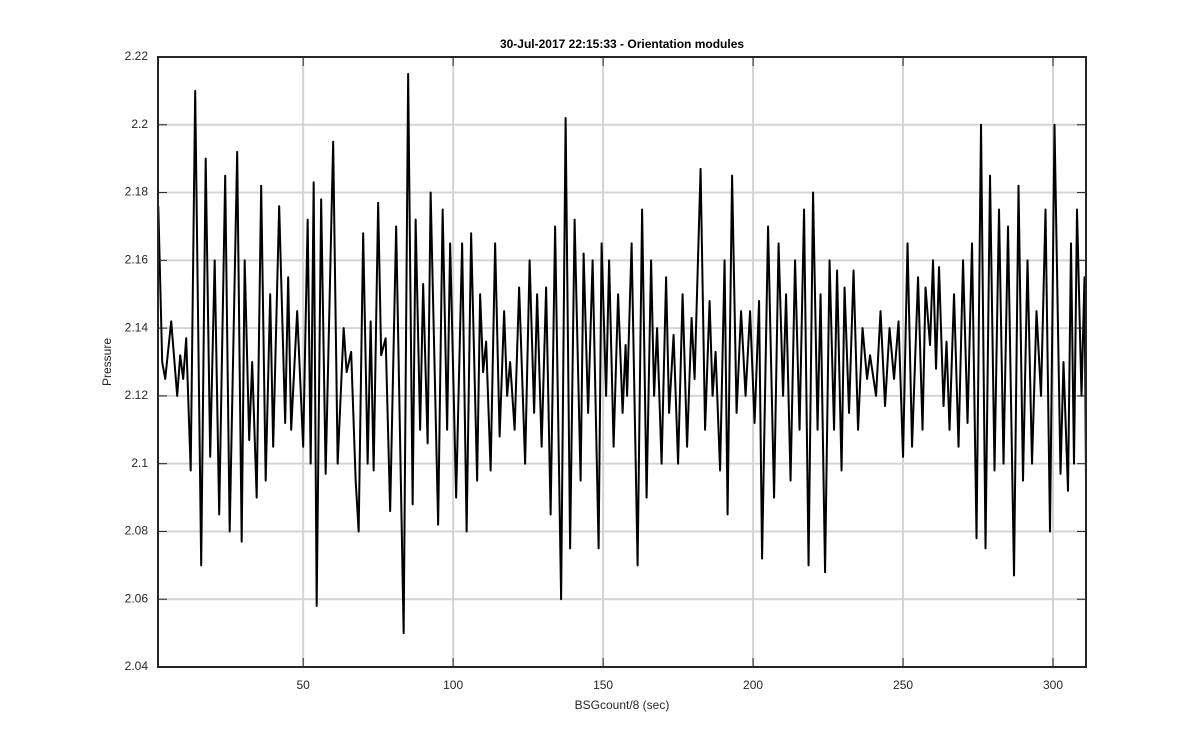 Image resolution: width=1200 pixels, height=755 pixels. I want to click on y-tick-label: 2.06, so click(137, 598).